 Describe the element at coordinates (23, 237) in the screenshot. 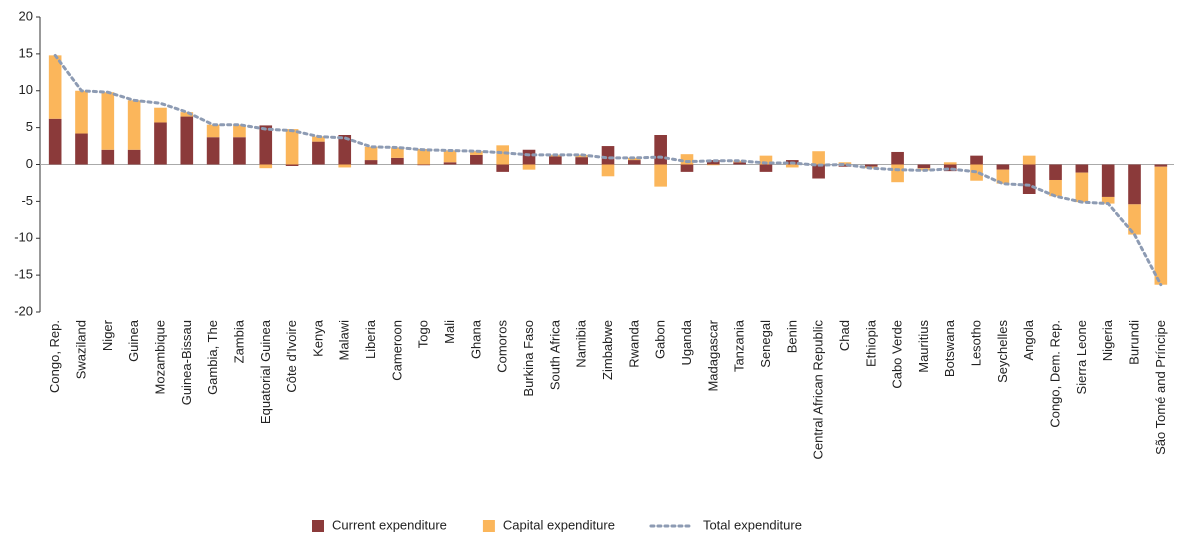

I see `y-tick-label: -10` at that location.